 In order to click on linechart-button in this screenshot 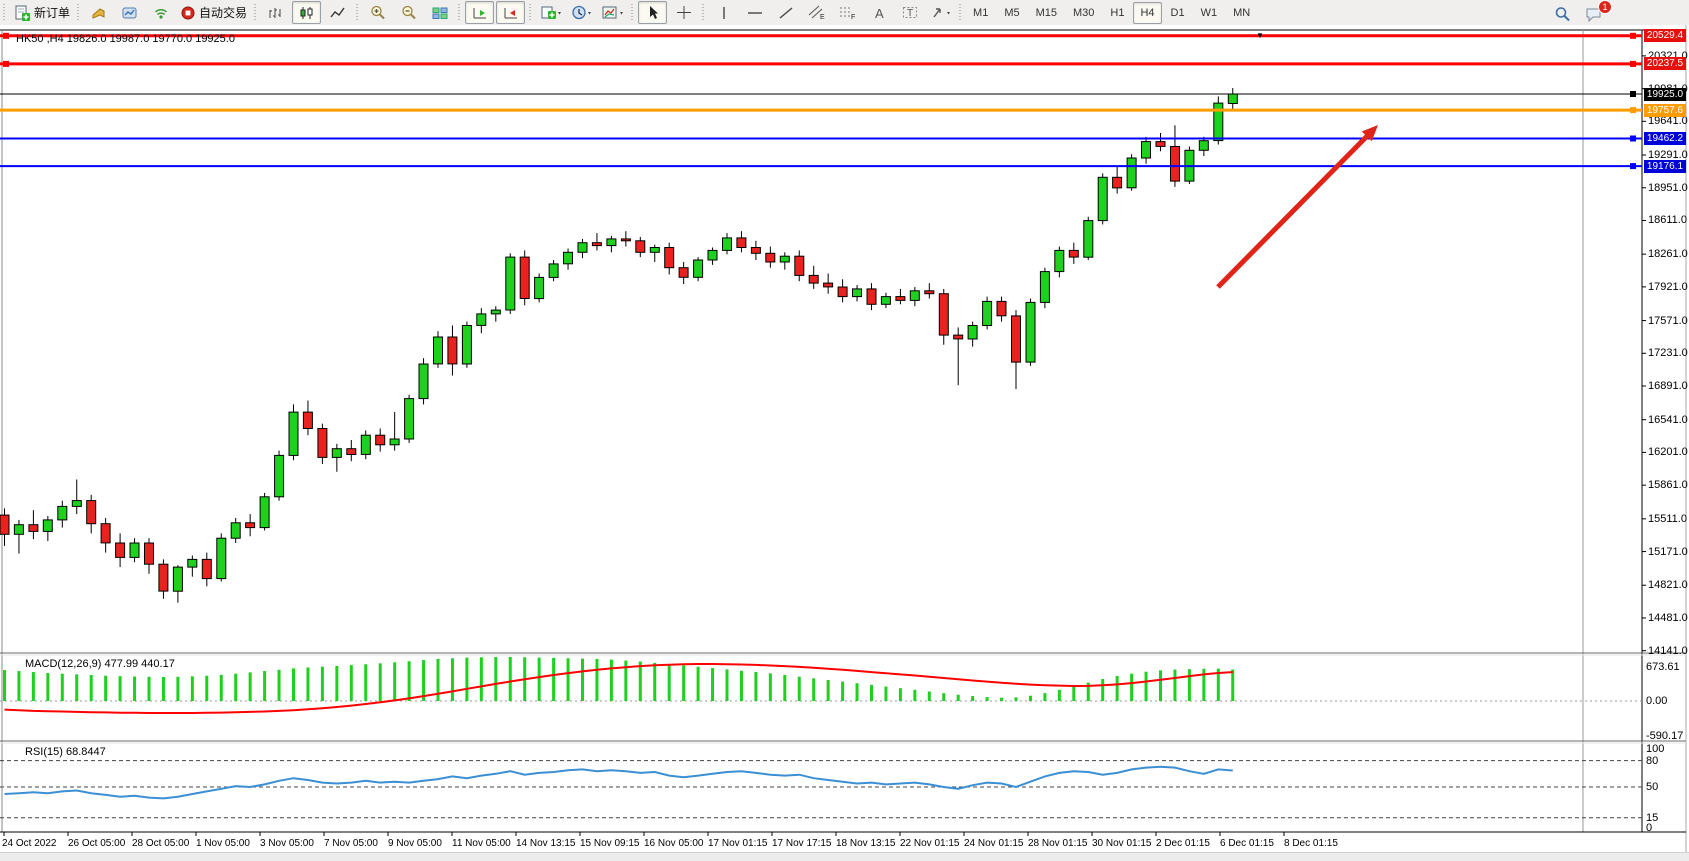, I will do `click(337, 12)`.